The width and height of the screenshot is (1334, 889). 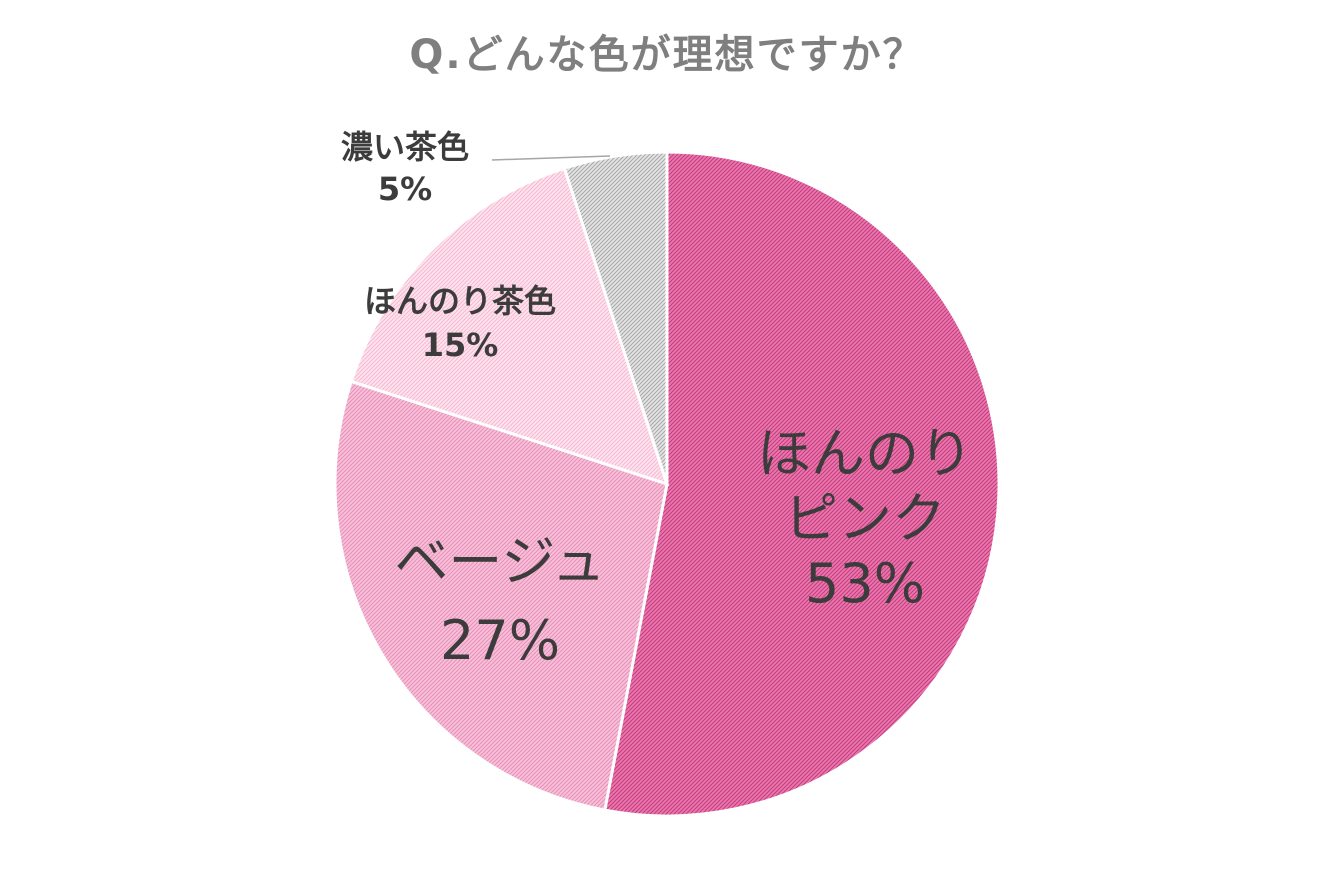 I want to click on slice-name-dark-brown: 濃い茶色, so click(x=404, y=147).